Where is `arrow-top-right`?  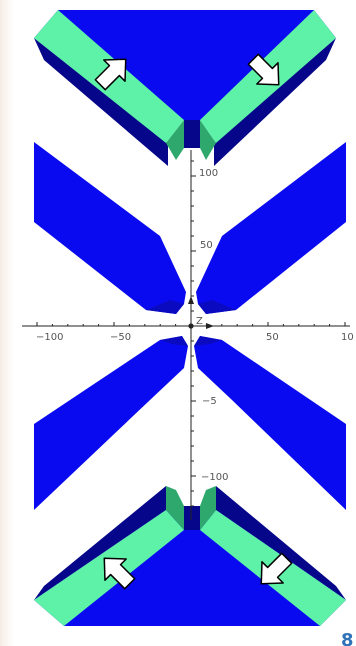
arrow-top-right is located at coordinates (263, 69).